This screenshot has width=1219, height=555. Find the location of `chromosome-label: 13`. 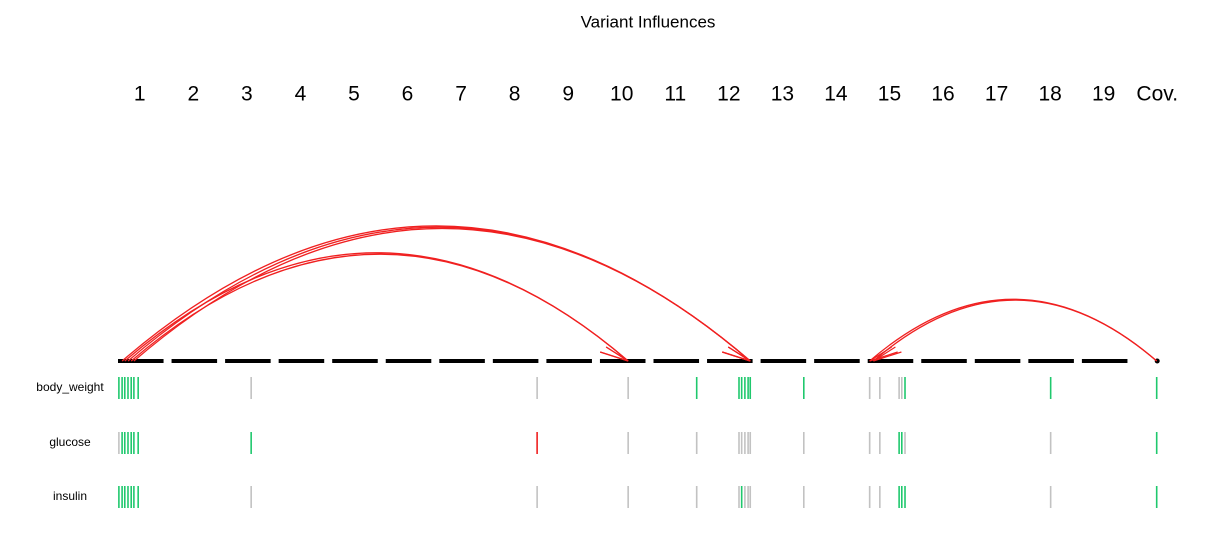

chromosome-label: 13 is located at coordinates (782, 94).